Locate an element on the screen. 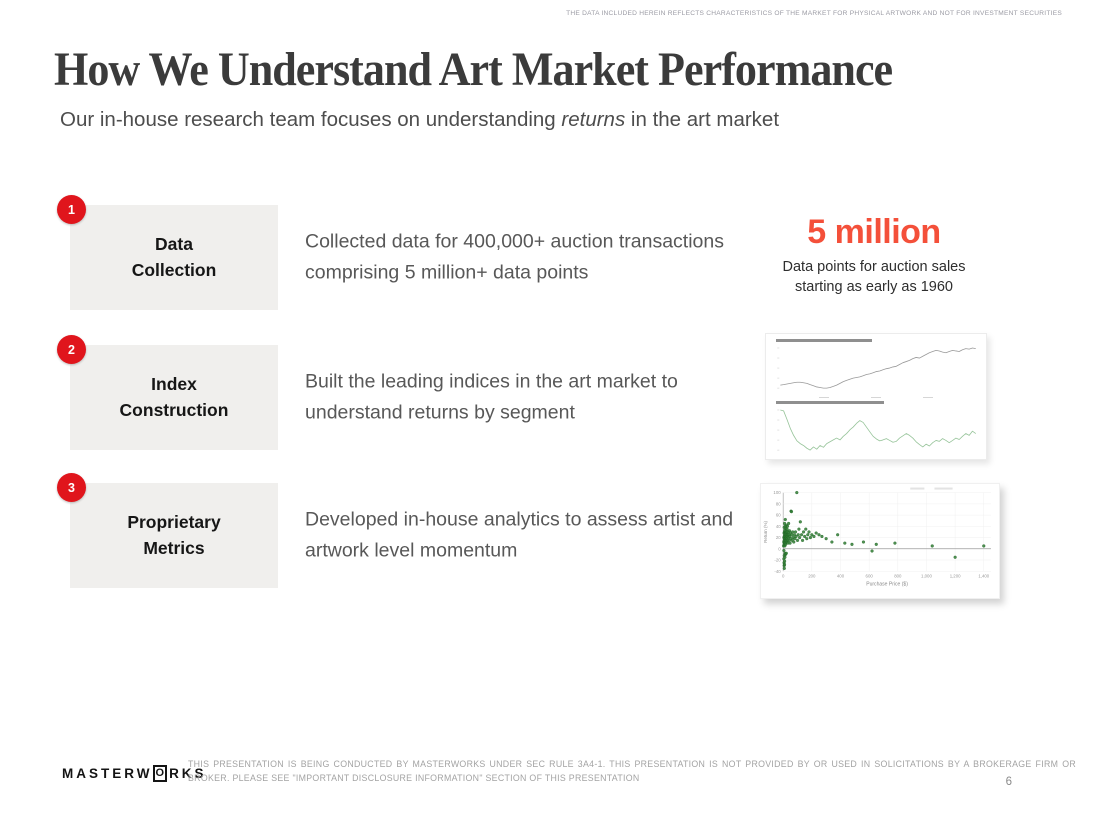 This screenshot has width=1100, height=824. index-chart-top-panel is located at coordinates (876, 366).